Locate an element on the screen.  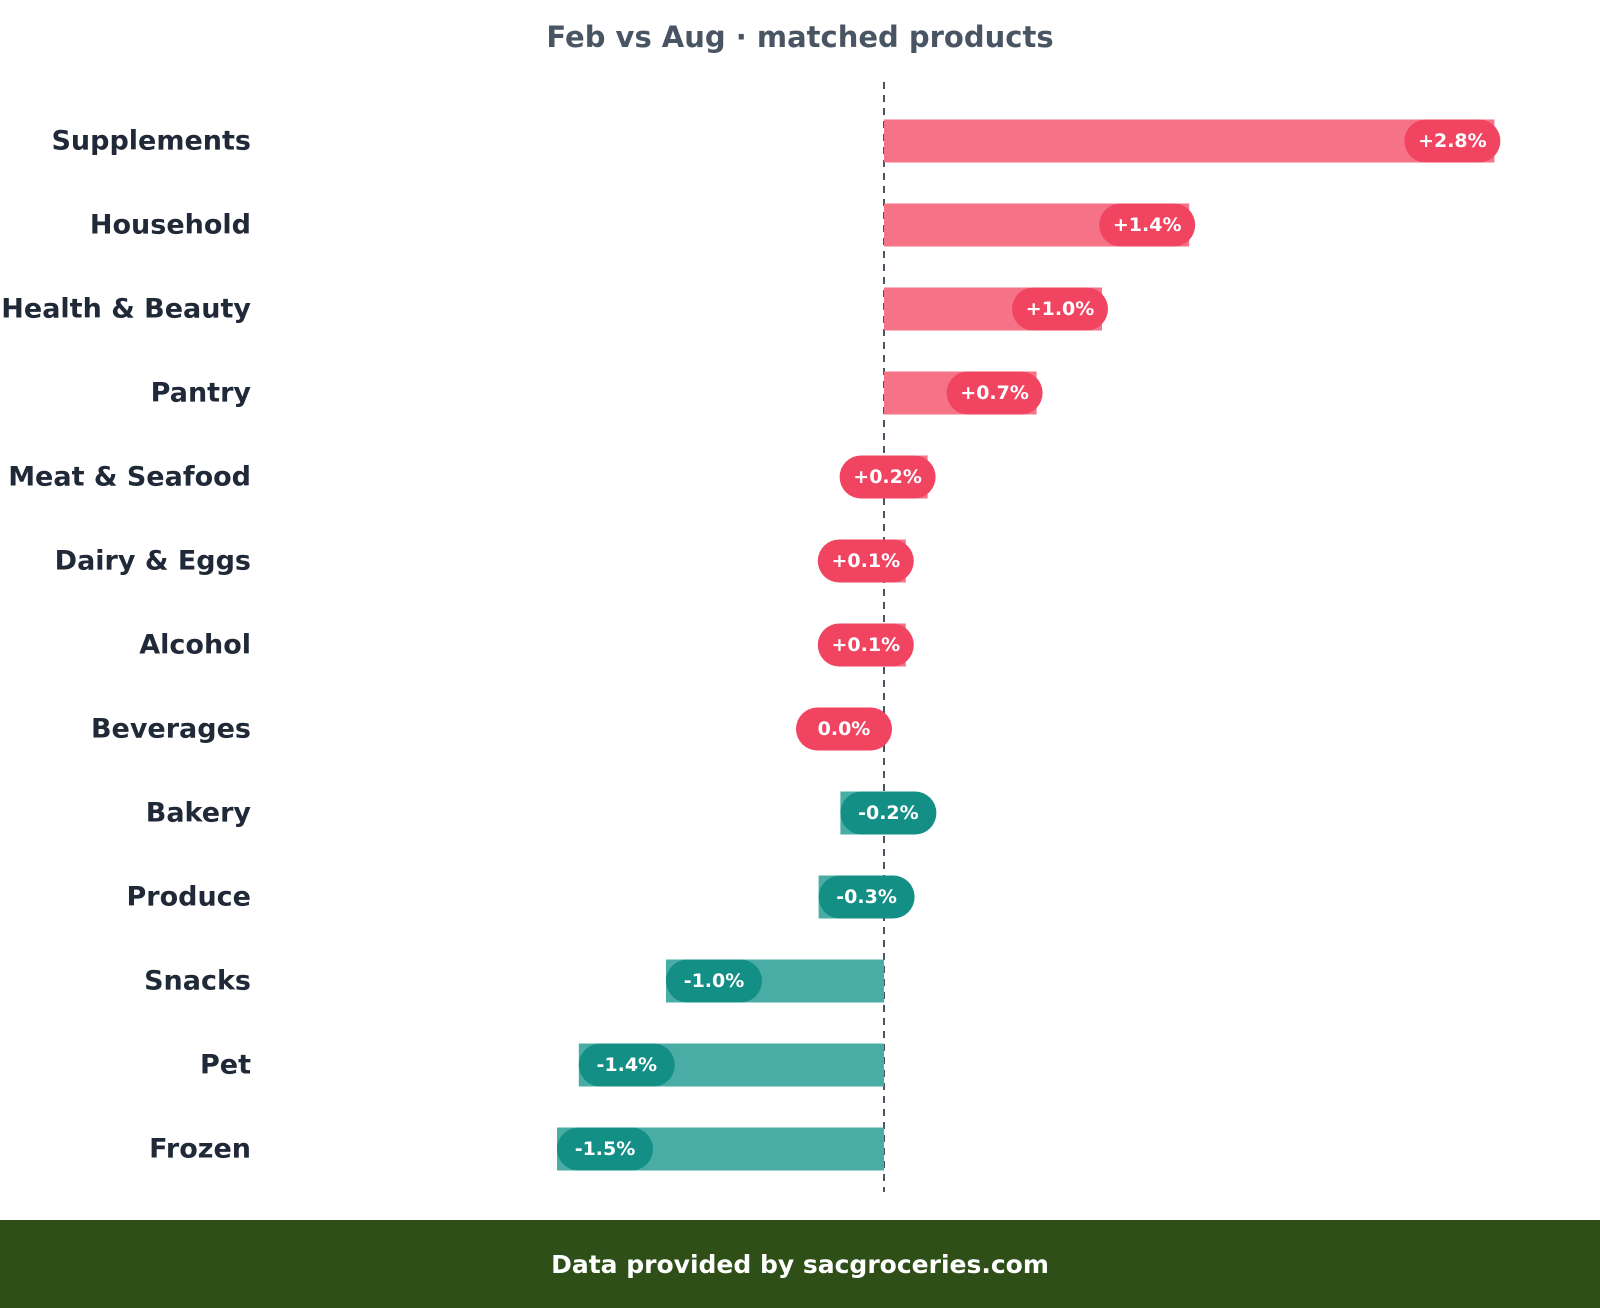
category-label: Pet is located at coordinates (225, 1065).